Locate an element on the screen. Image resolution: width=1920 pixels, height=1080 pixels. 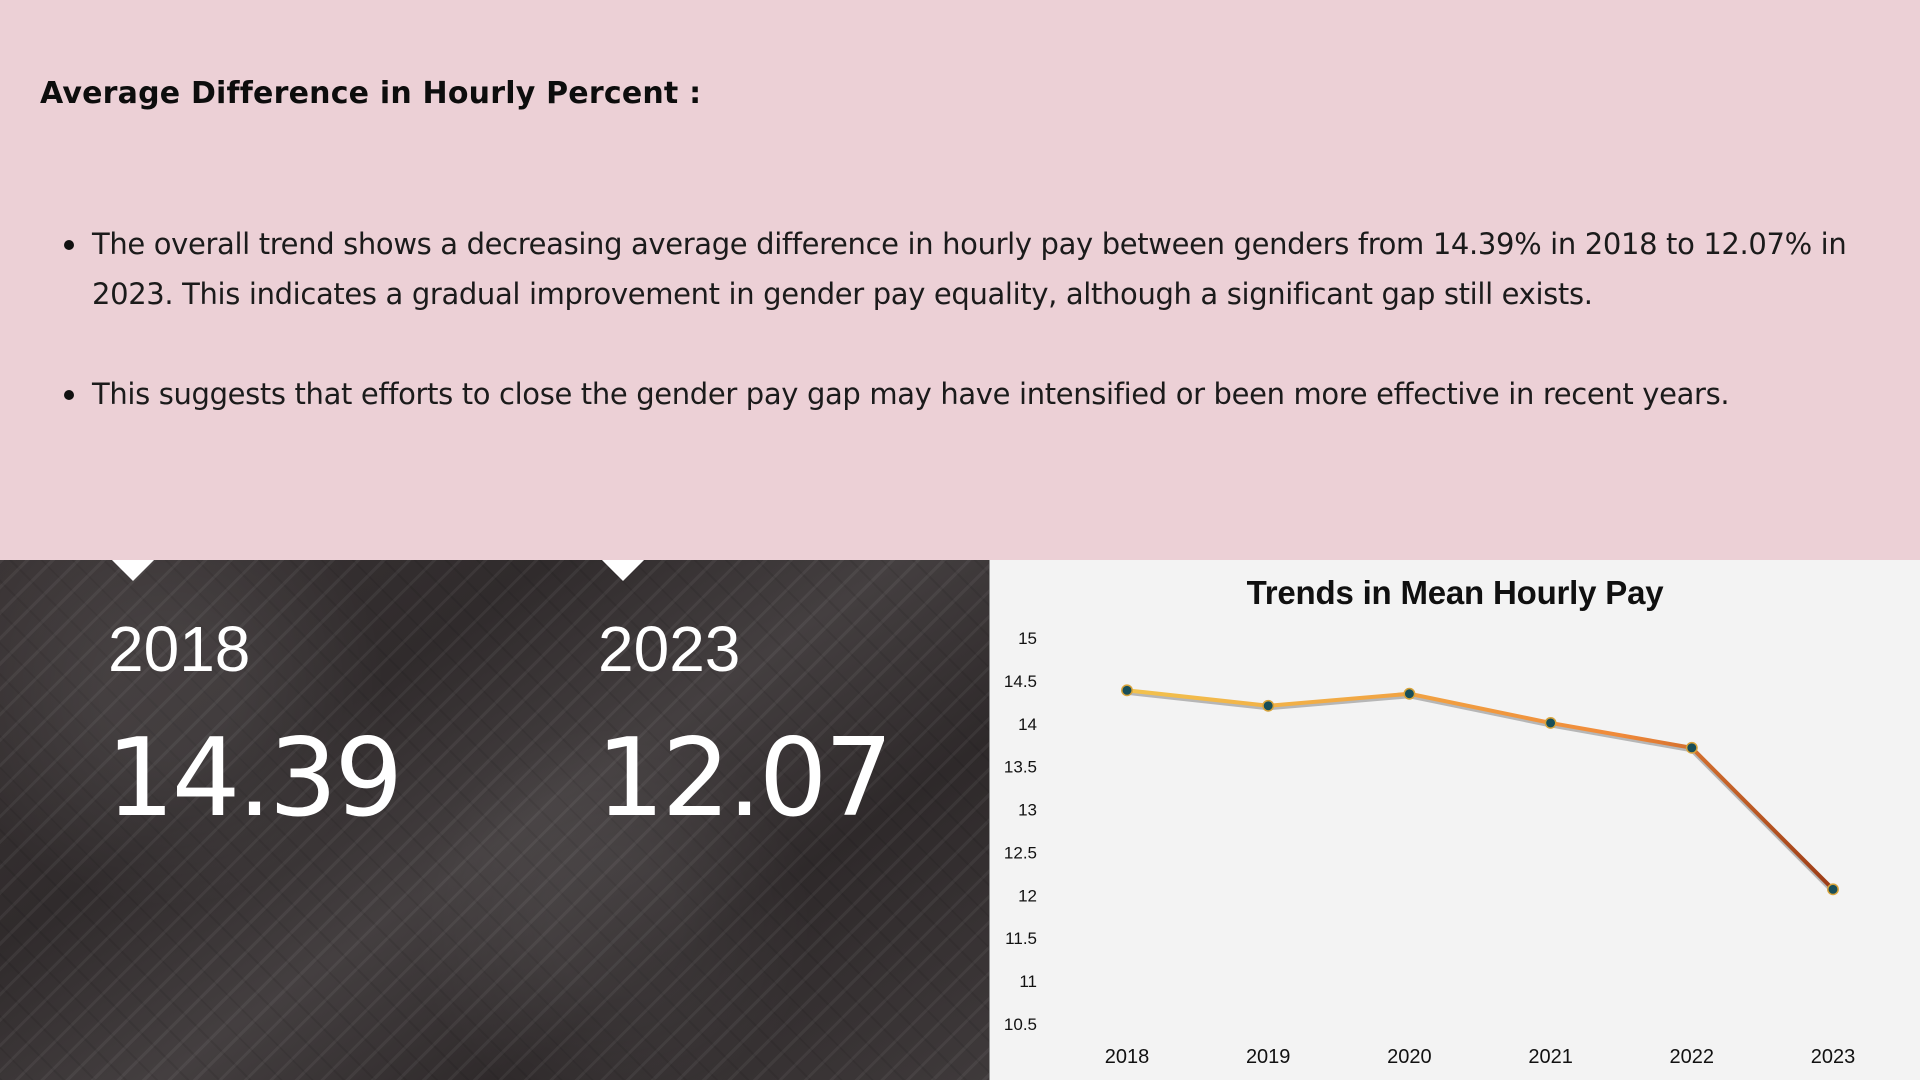
y-tick-label: 12.5 is located at coordinates (1020, 852).